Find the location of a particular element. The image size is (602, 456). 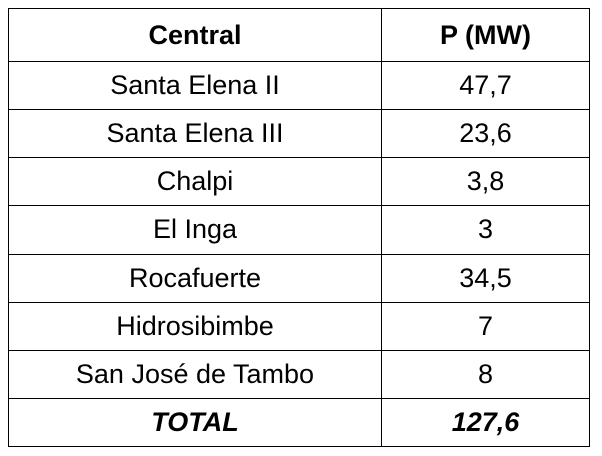

table-cell: 23,6 is located at coordinates (485, 134).